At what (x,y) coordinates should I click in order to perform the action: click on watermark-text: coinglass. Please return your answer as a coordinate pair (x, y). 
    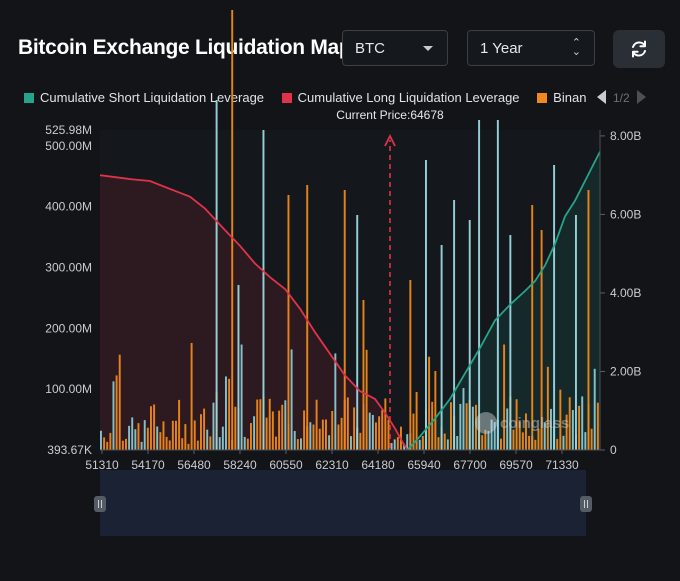
    Looking at the image, I should click on (534, 423).